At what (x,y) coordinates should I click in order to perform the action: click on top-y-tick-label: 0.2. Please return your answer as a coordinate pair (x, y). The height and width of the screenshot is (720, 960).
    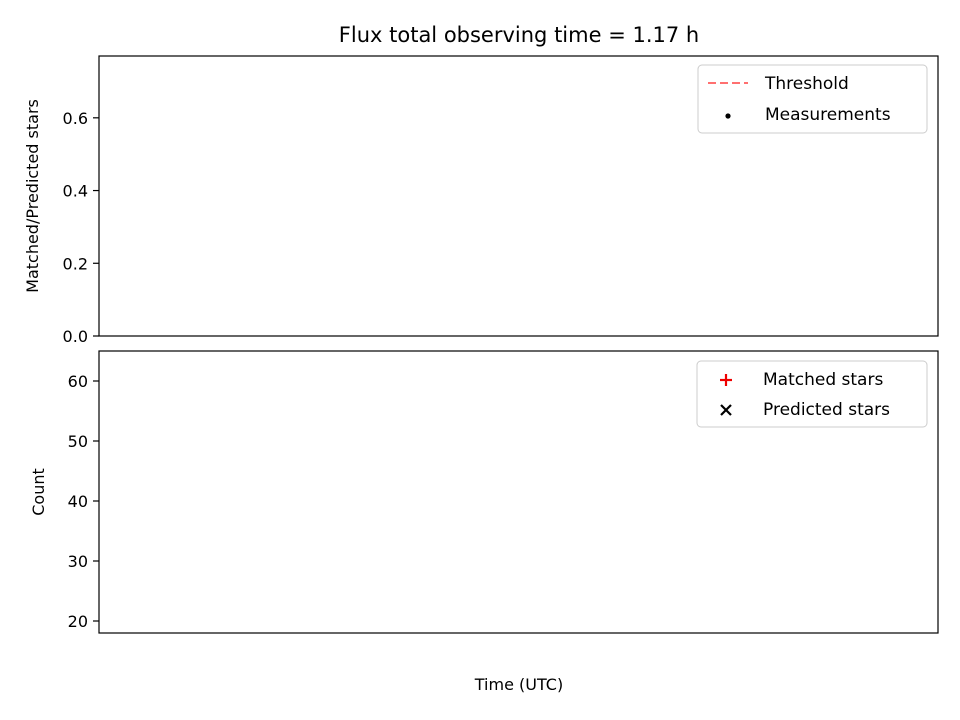
    Looking at the image, I should click on (75, 263).